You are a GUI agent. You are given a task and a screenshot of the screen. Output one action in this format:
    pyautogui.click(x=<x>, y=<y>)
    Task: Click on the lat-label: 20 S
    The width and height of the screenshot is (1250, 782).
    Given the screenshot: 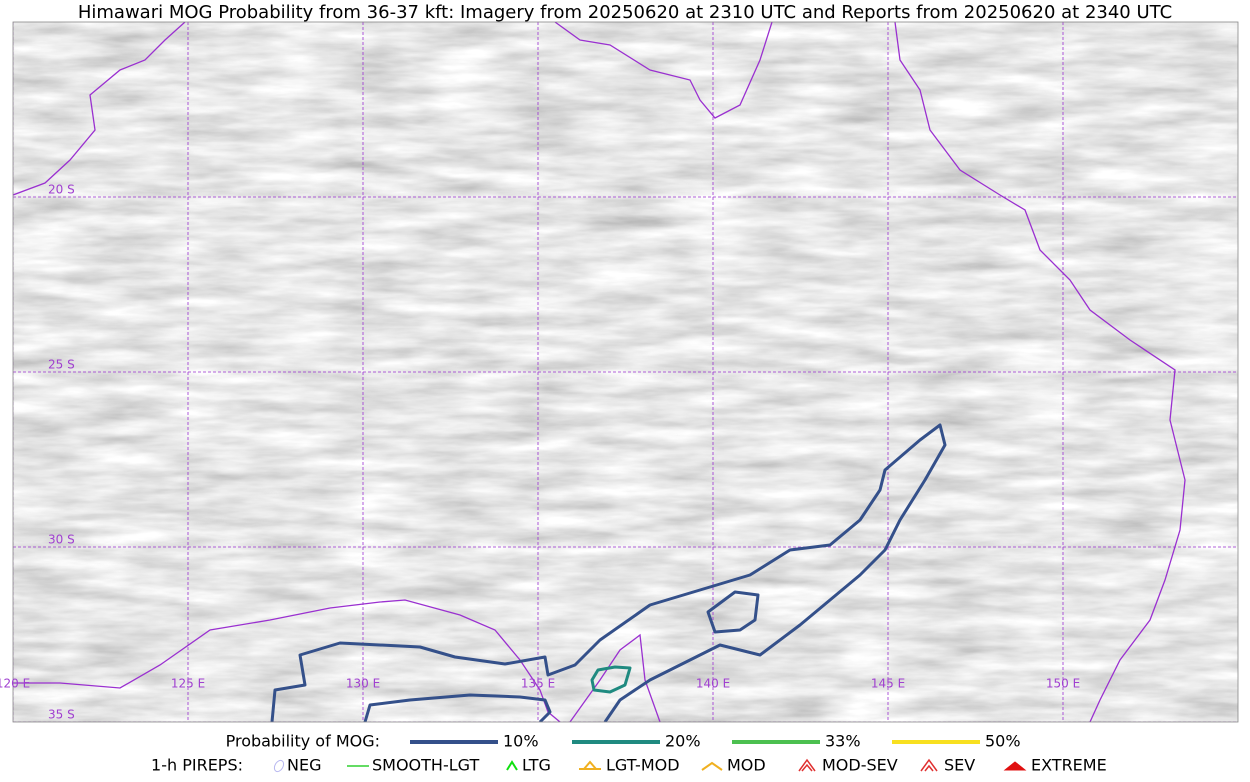 What is the action you would take?
    pyautogui.click(x=61, y=190)
    